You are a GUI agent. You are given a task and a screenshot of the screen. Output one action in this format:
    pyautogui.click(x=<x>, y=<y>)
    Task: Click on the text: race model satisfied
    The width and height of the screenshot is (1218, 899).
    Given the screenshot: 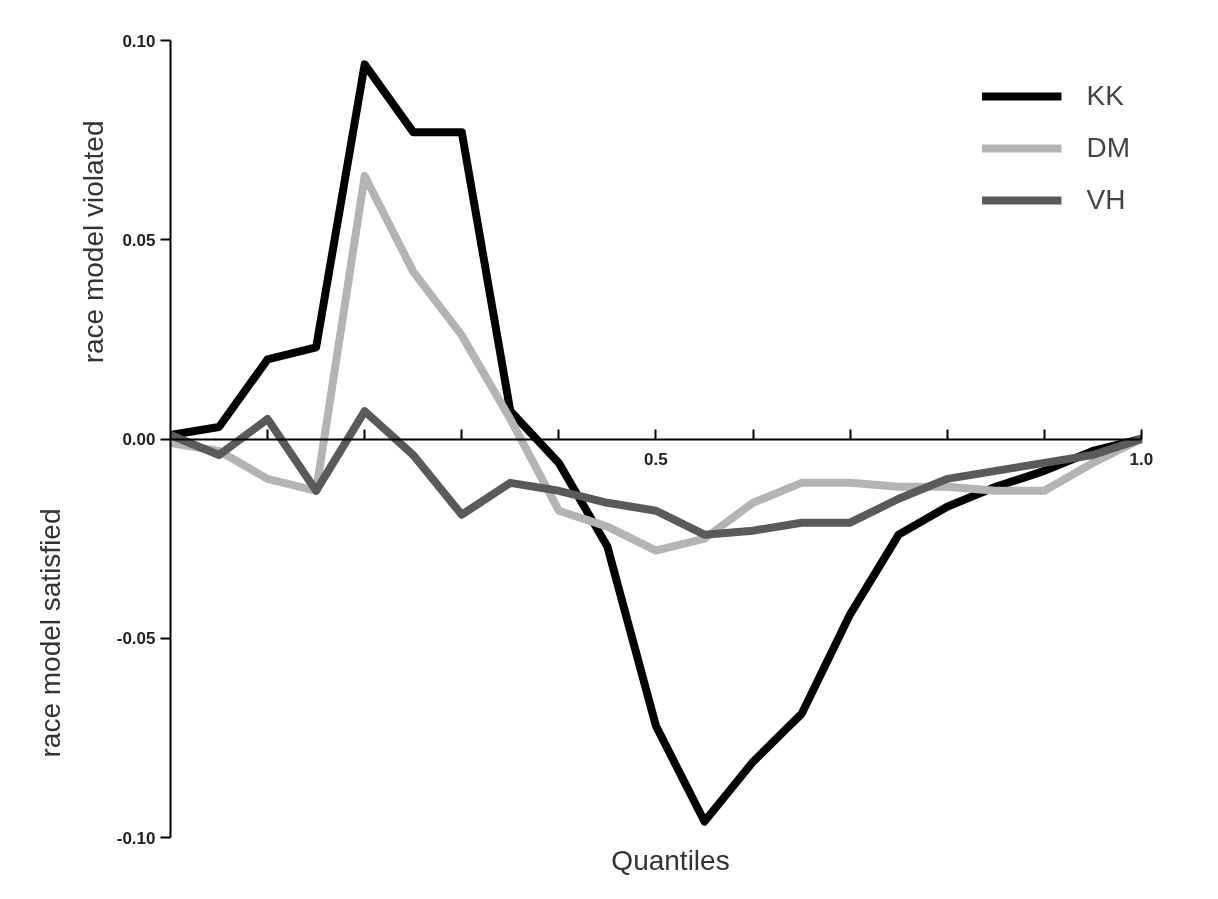 What is the action you would take?
    pyautogui.click(x=50, y=633)
    